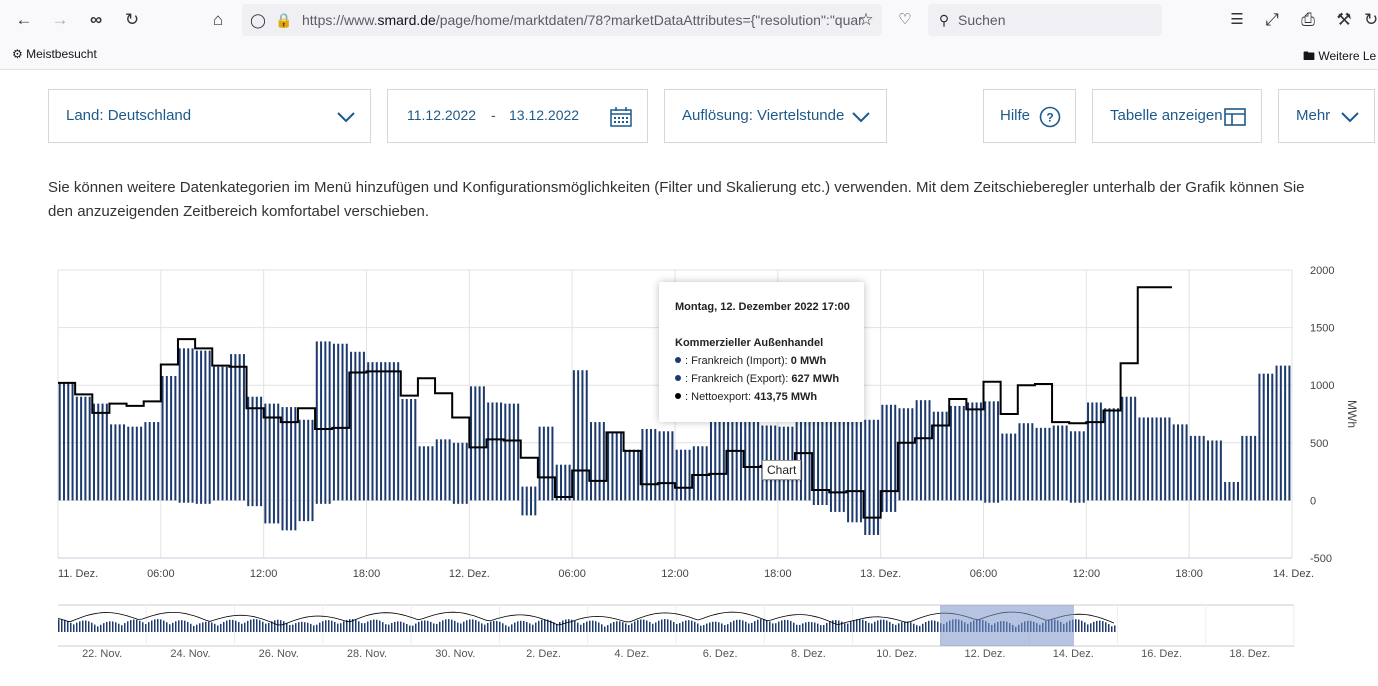 The width and height of the screenshot is (1378, 686). What do you see at coordinates (1272, 19) in the screenshot?
I see `fullscreen-icon: ⤢` at bounding box center [1272, 19].